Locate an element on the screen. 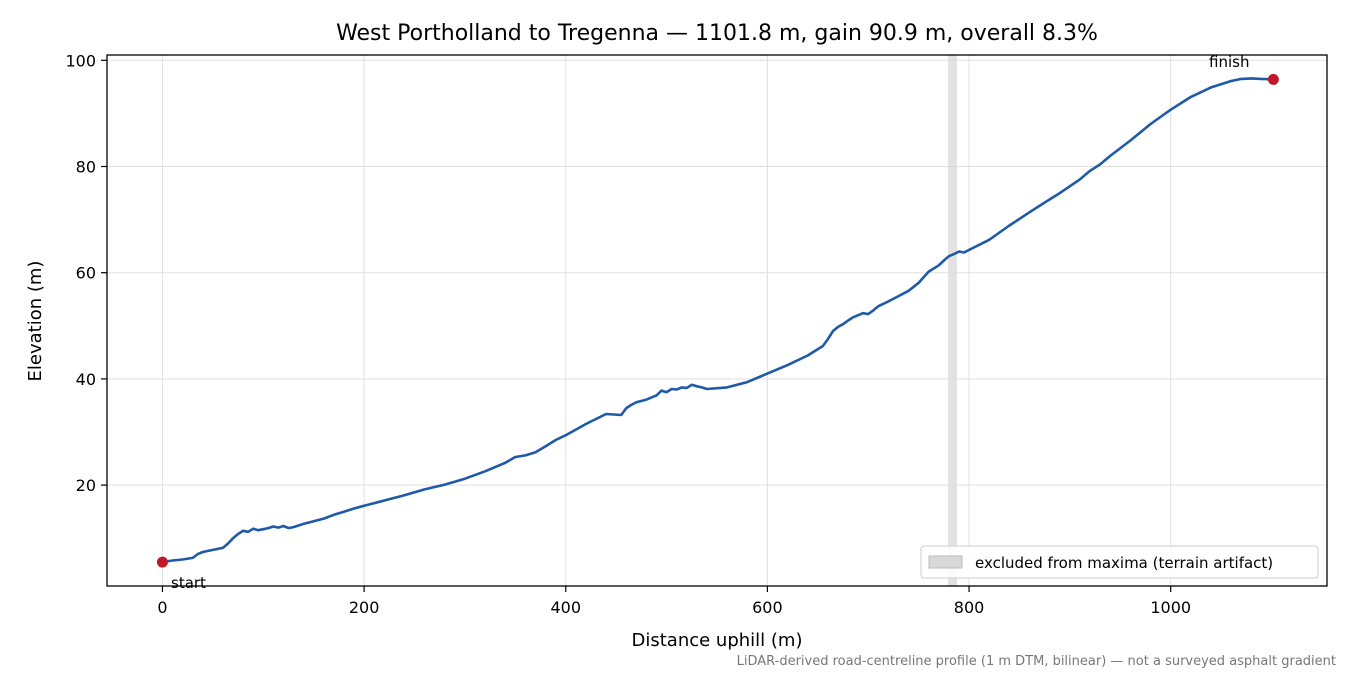  excluded-band-group is located at coordinates (952, 320).